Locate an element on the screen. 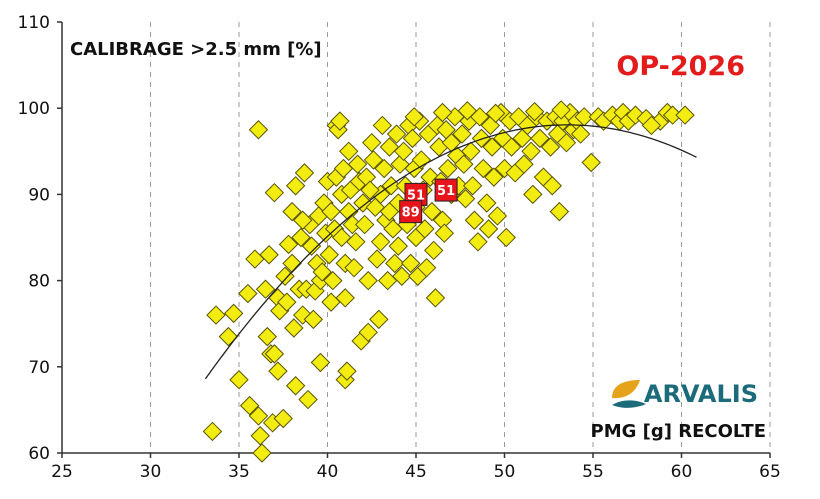  highlight-label: 89 is located at coordinates (411, 213).